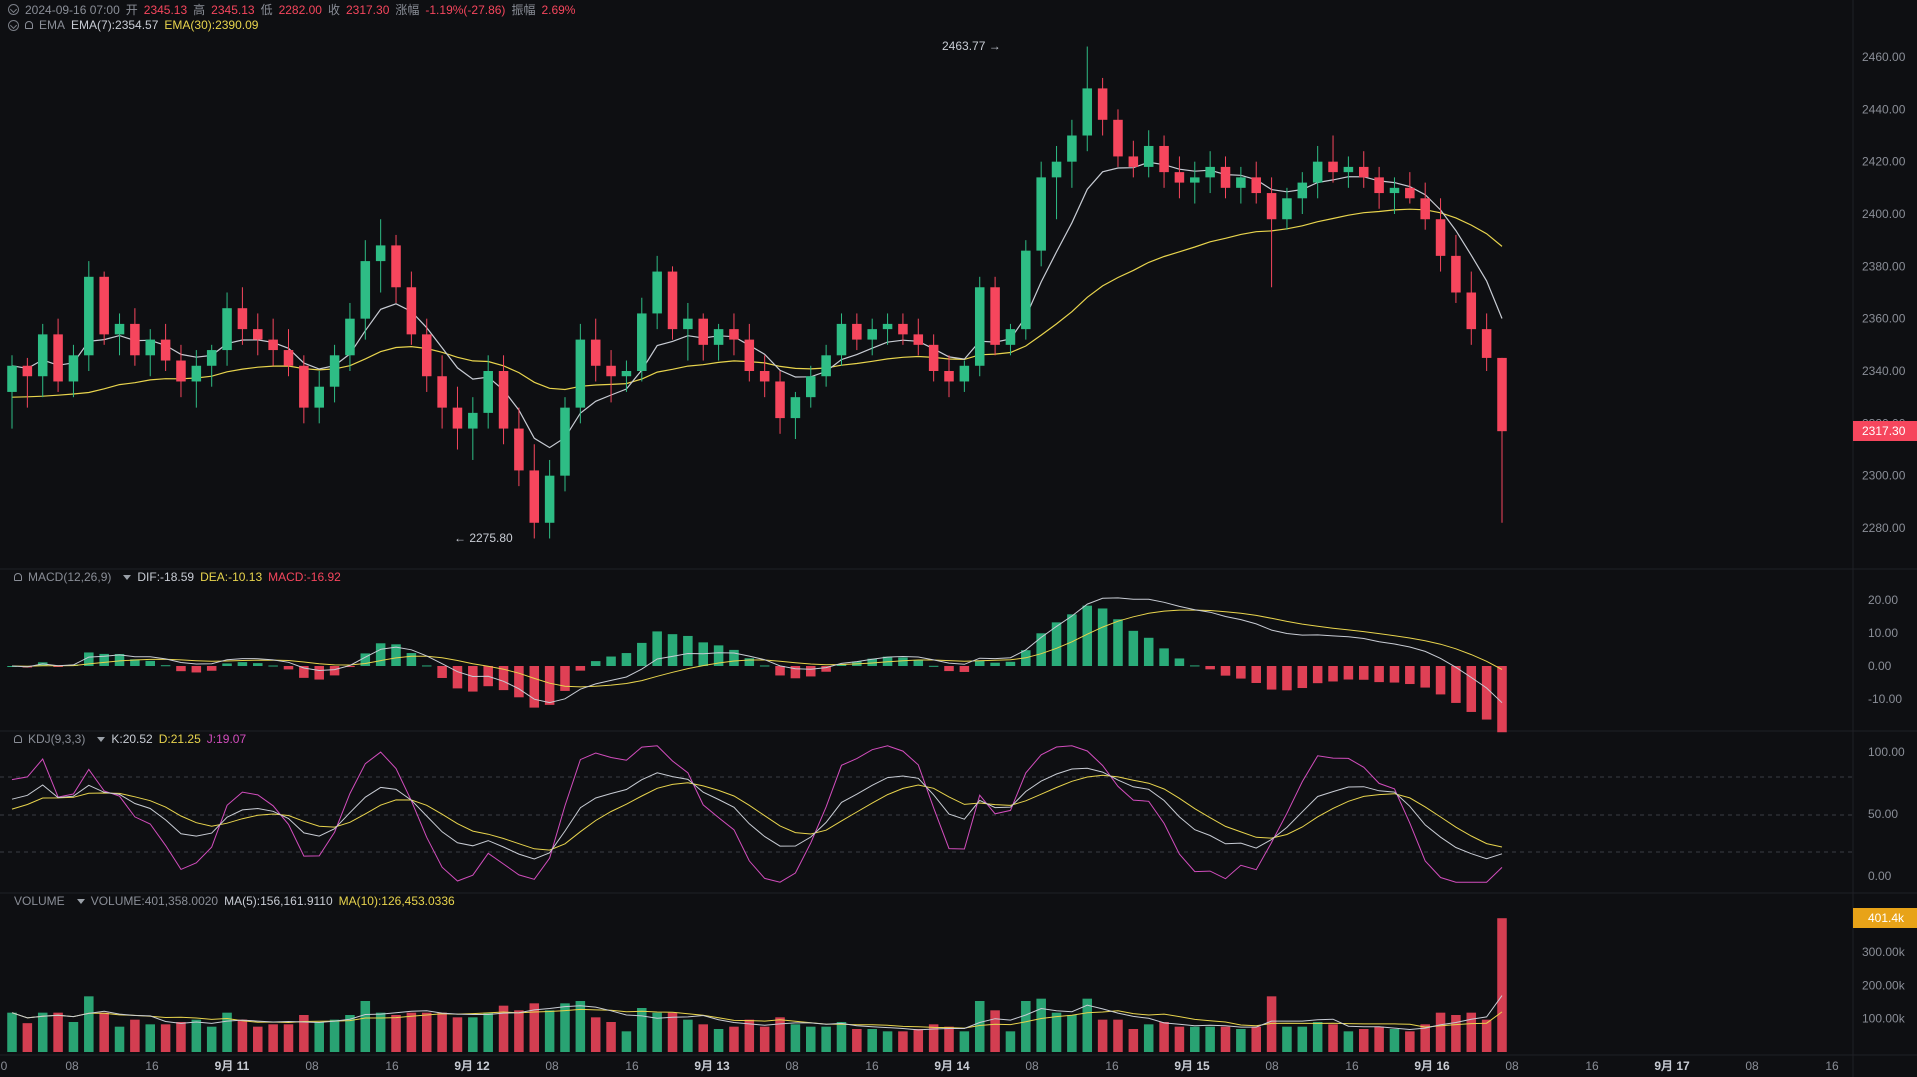  I want to click on change-label: 涨幅, so click(407, 10).